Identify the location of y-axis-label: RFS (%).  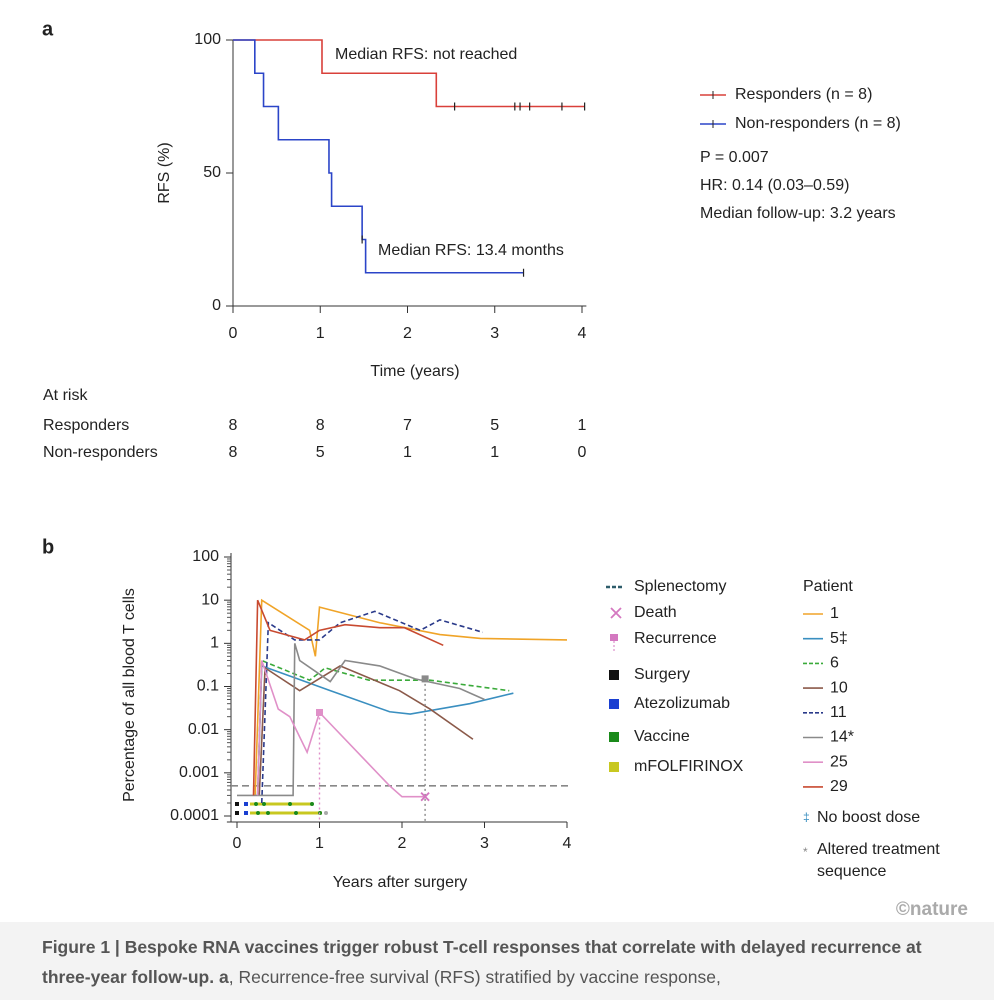
(164, 172).